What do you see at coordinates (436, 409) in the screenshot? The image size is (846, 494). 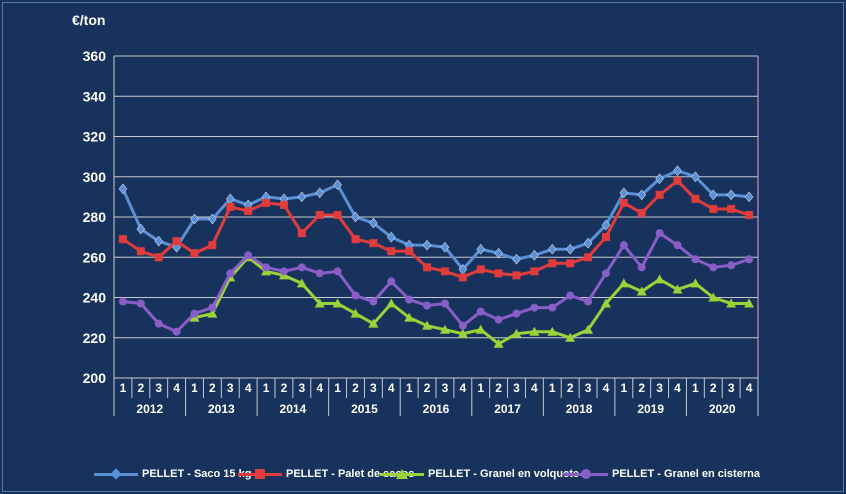 I see `year-label: 2016` at bounding box center [436, 409].